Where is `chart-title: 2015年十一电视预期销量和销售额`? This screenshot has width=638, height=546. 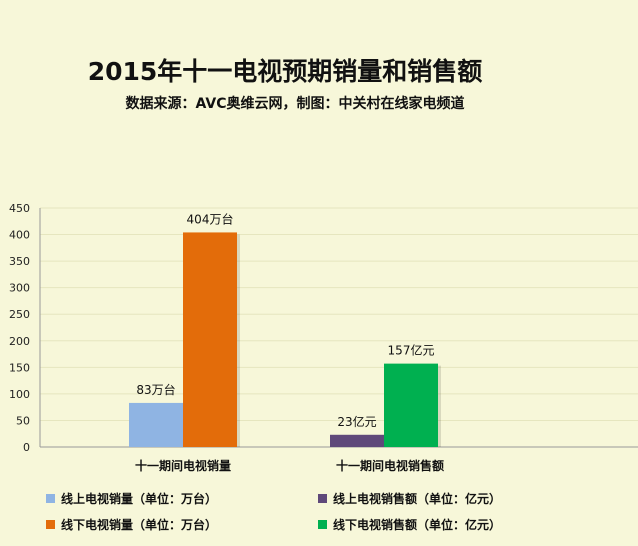
chart-title: 2015年十一电视预期销量和销售额 is located at coordinates (285, 71).